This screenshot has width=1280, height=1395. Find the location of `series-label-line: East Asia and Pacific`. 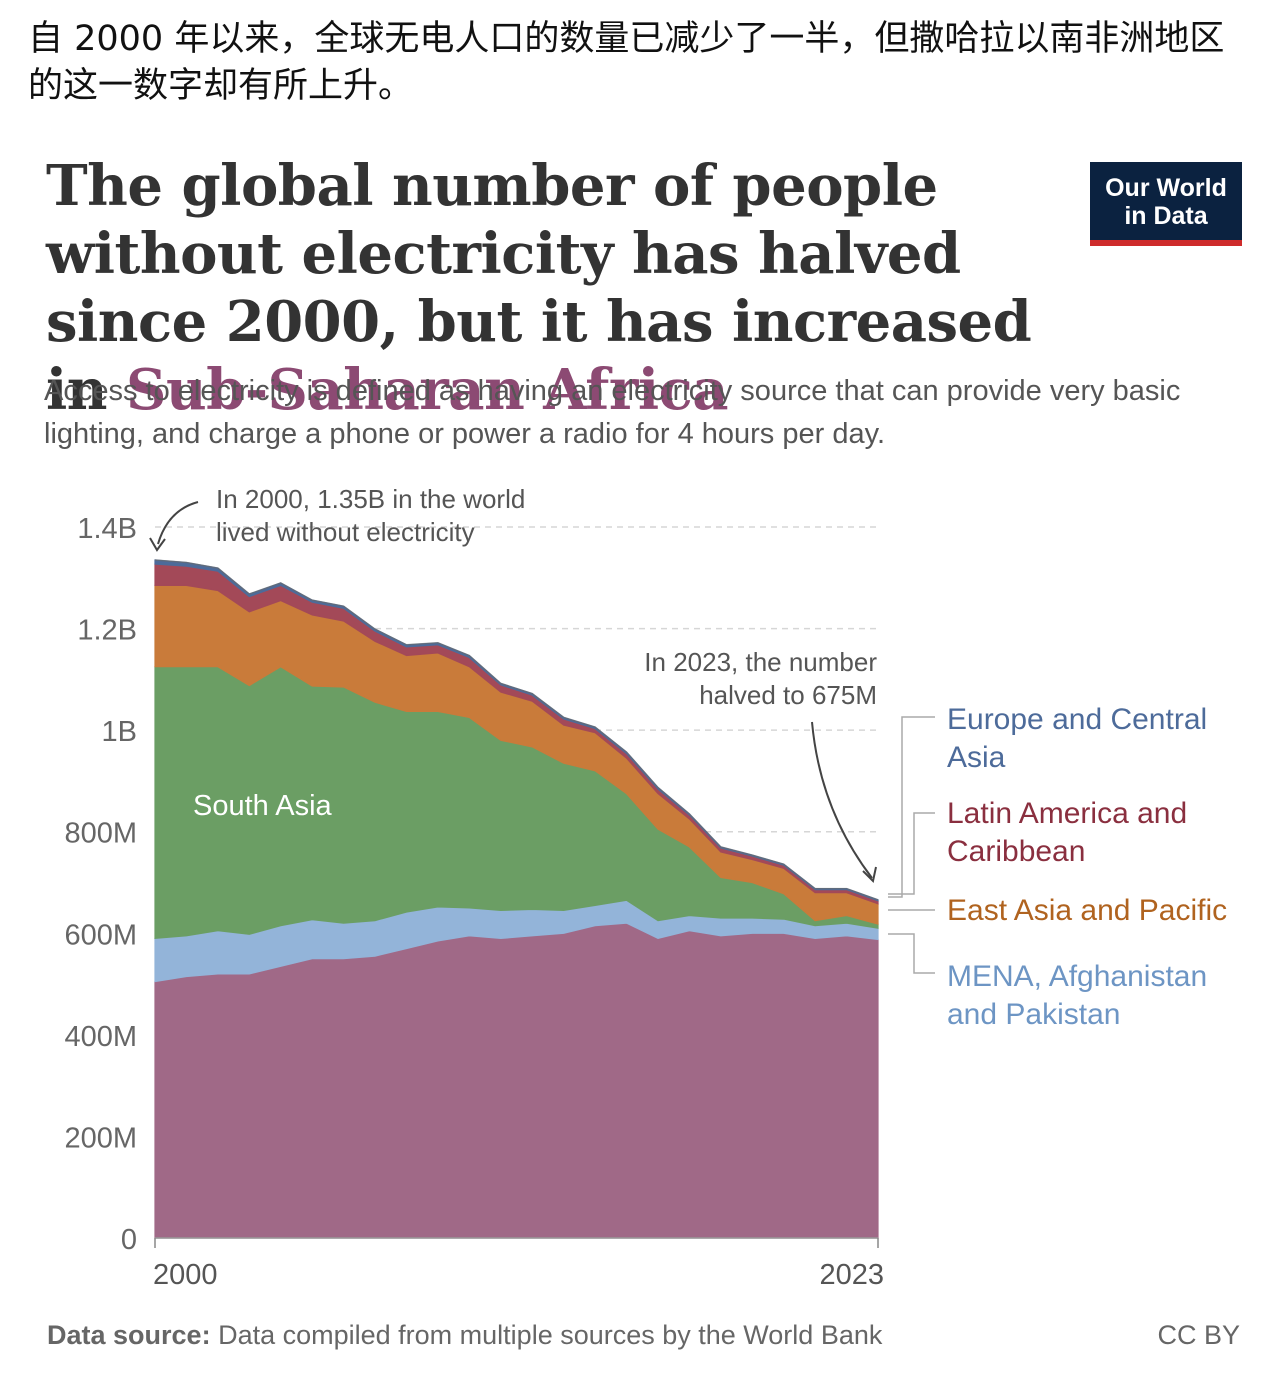

series-label-line: East Asia and Pacific is located at coordinates (1087, 910).